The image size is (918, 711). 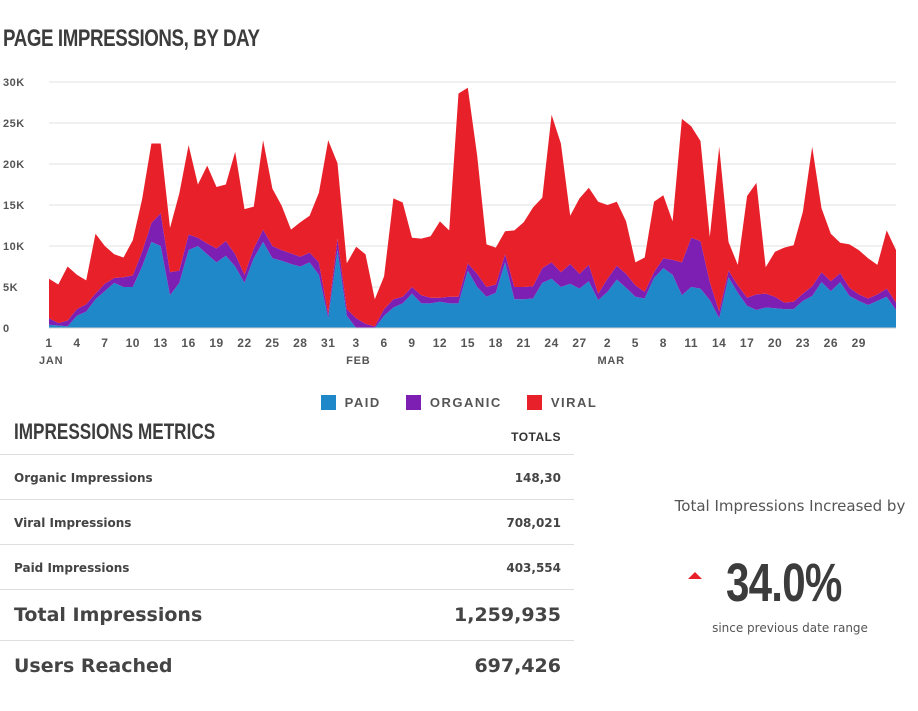 What do you see at coordinates (48, 343) in the screenshot?
I see `x-tick-label: 1` at bounding box center [48, 343].